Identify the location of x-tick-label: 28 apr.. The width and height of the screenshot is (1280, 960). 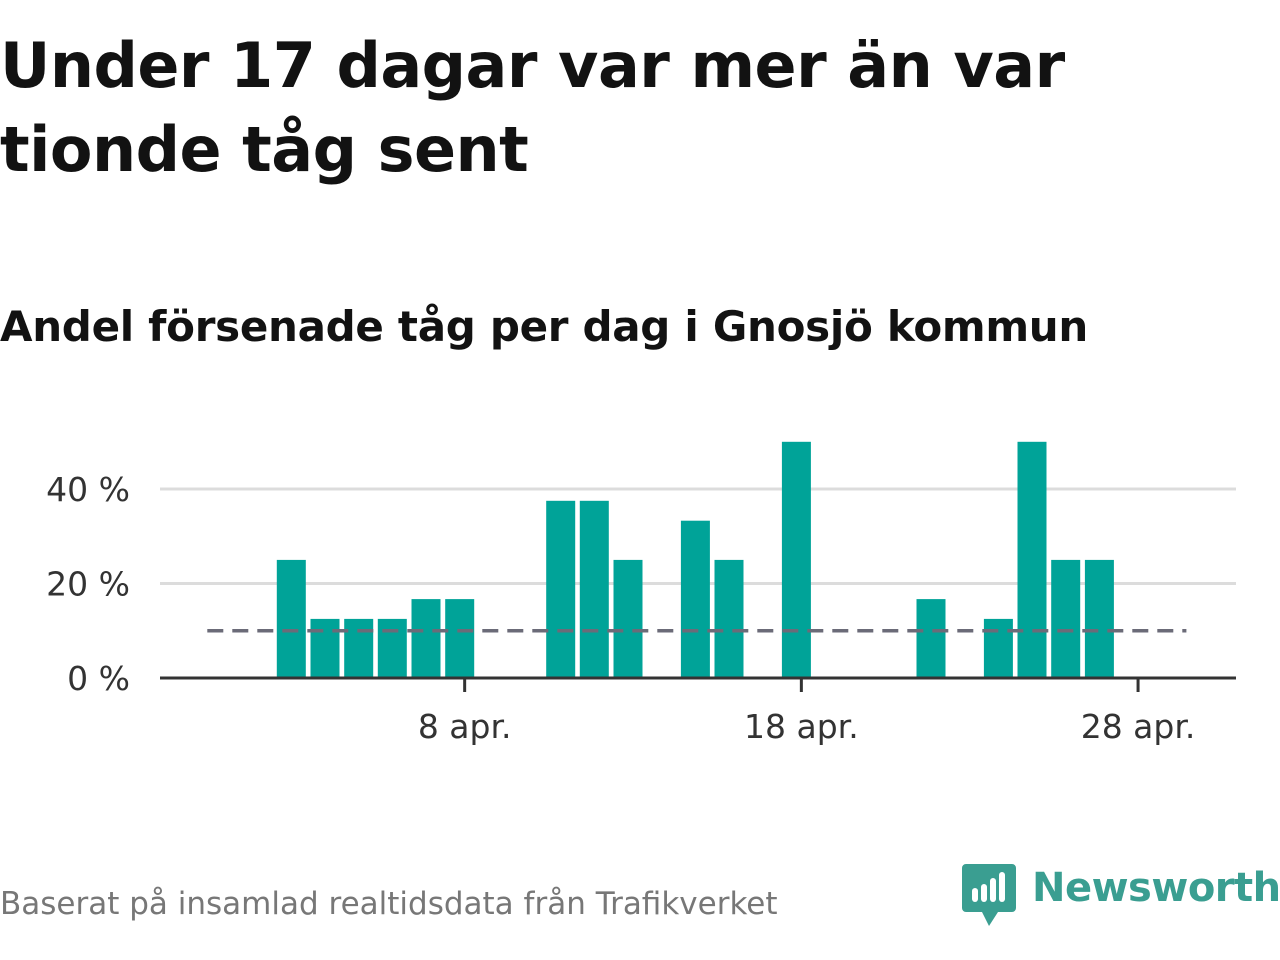
(1138, 726).